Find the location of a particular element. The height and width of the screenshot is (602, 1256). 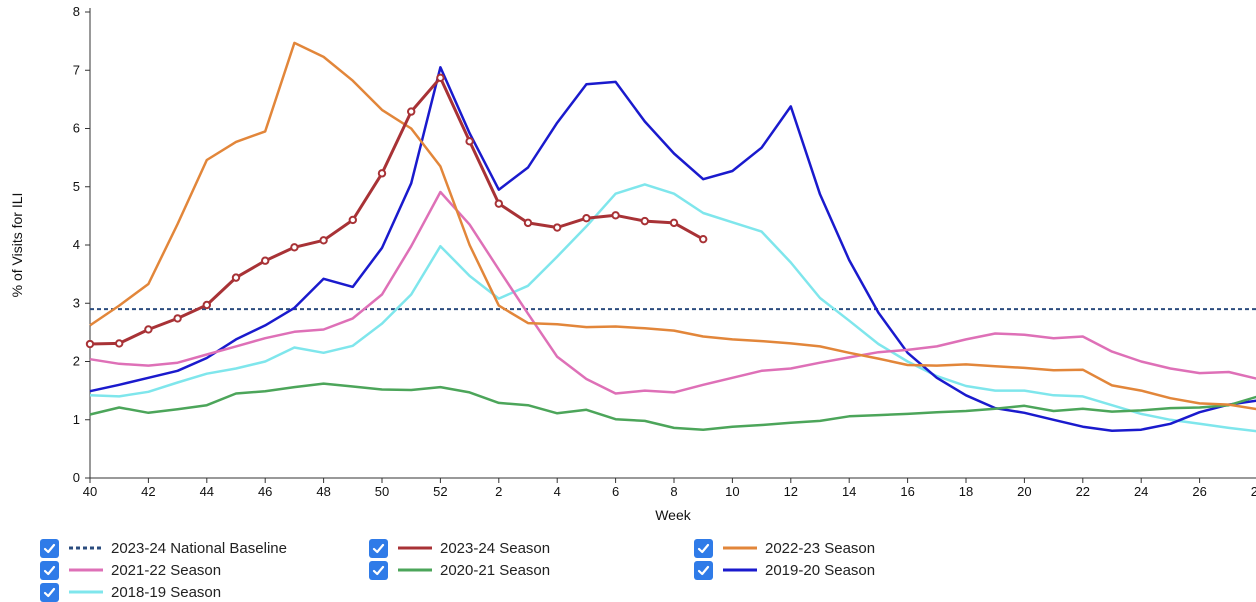

y-axis-title: % of Visits for ILI is located at coordinates (17, 245).